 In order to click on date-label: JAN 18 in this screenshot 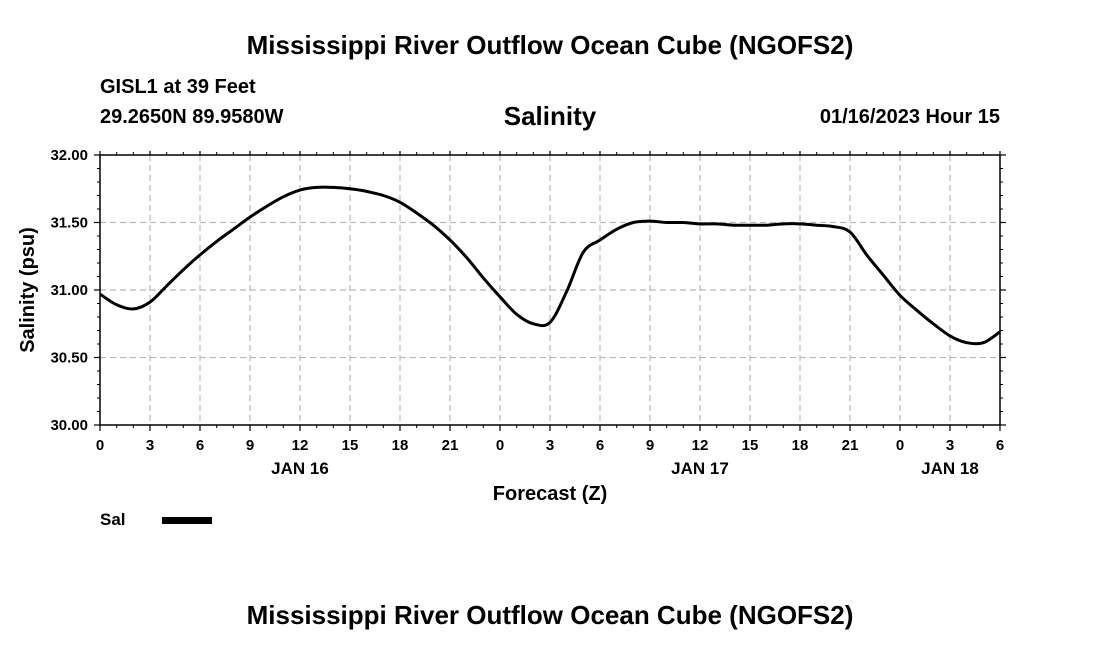, I will do `click(950, 468)`.